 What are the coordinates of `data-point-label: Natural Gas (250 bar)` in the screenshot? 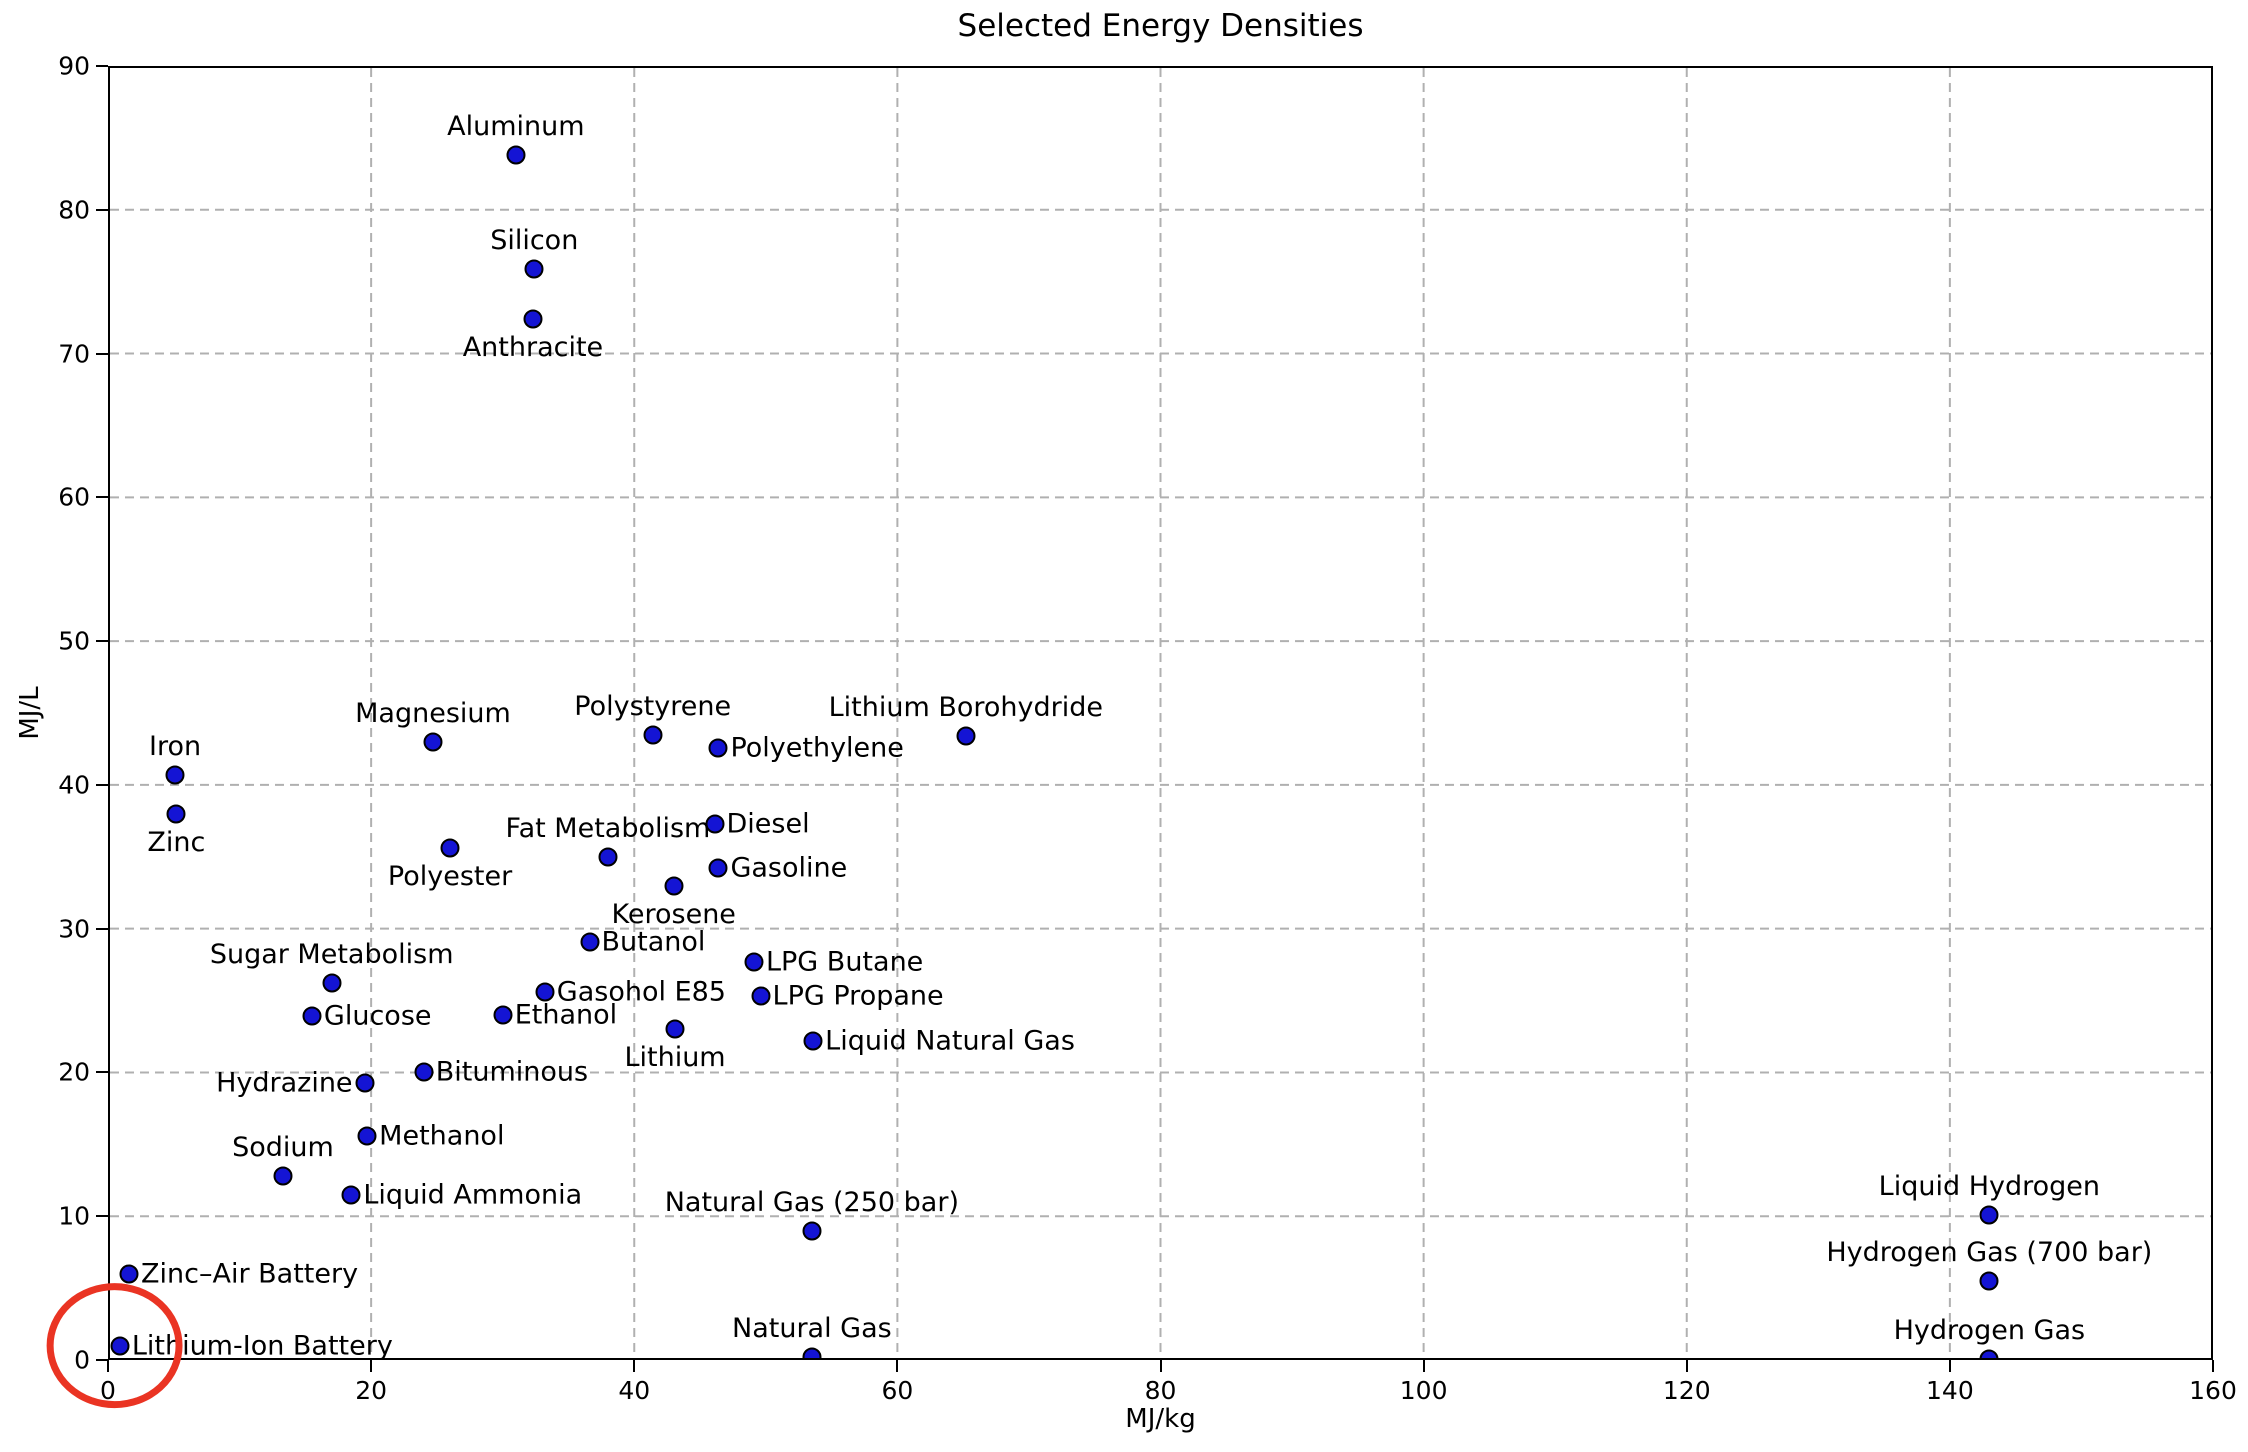 It's located at (811, 1202).